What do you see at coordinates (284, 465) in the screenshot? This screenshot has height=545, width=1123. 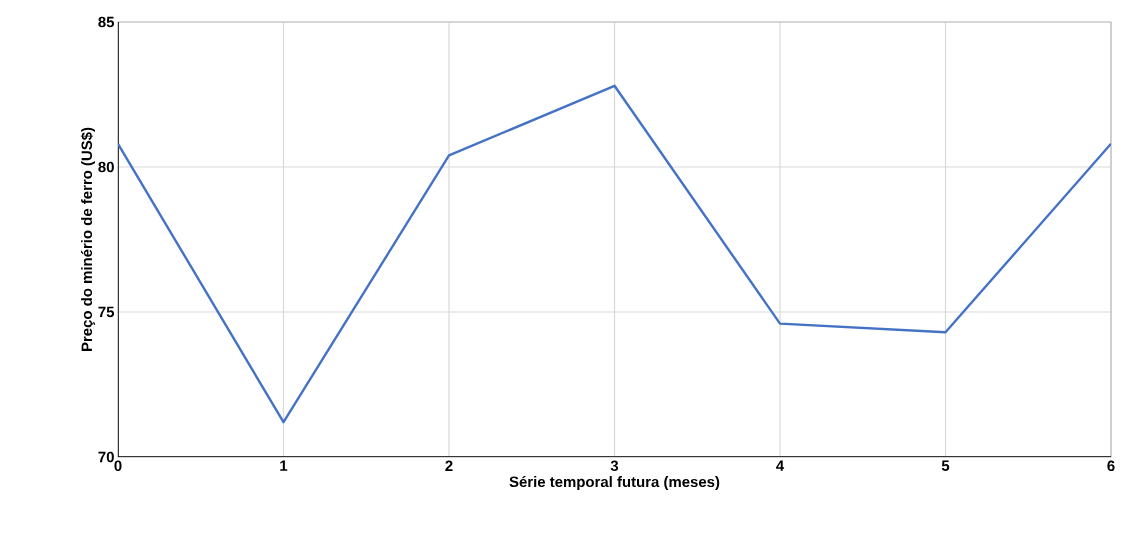 I see `x-tick-label: 1` at bounding box center [284, 465].